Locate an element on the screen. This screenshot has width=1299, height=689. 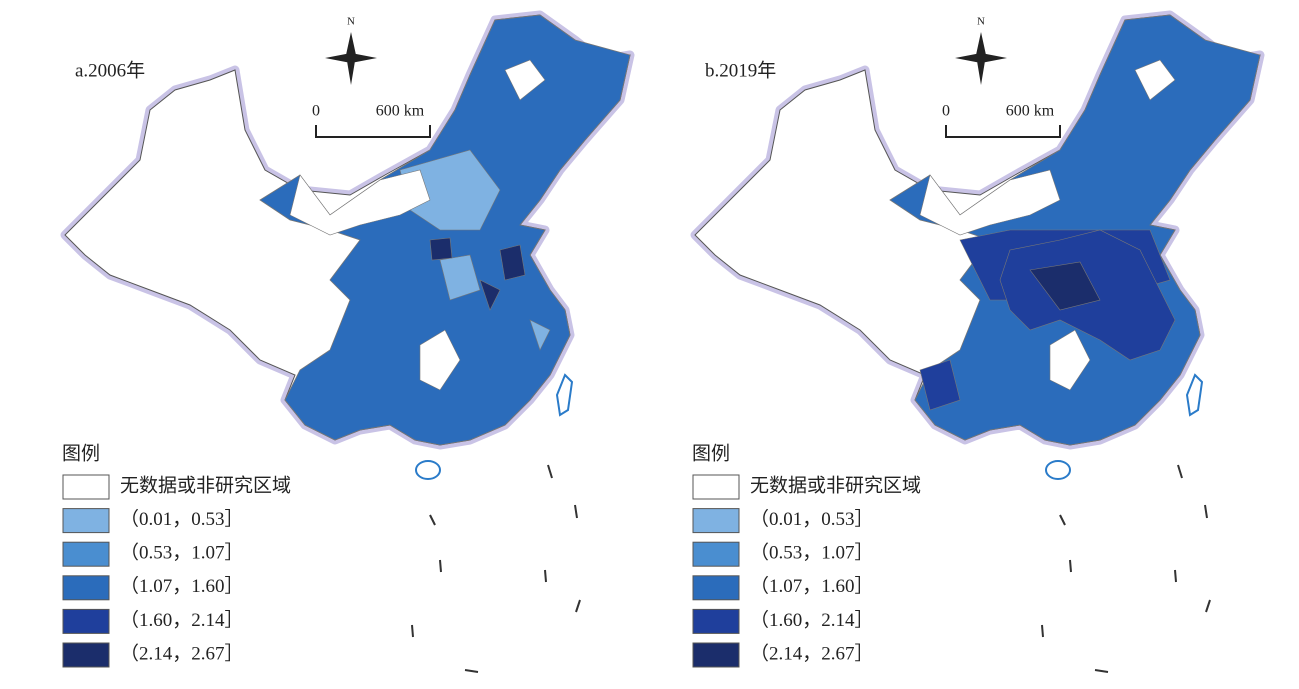
panel-title: b.2019年 is located at coordinates (740, 70).